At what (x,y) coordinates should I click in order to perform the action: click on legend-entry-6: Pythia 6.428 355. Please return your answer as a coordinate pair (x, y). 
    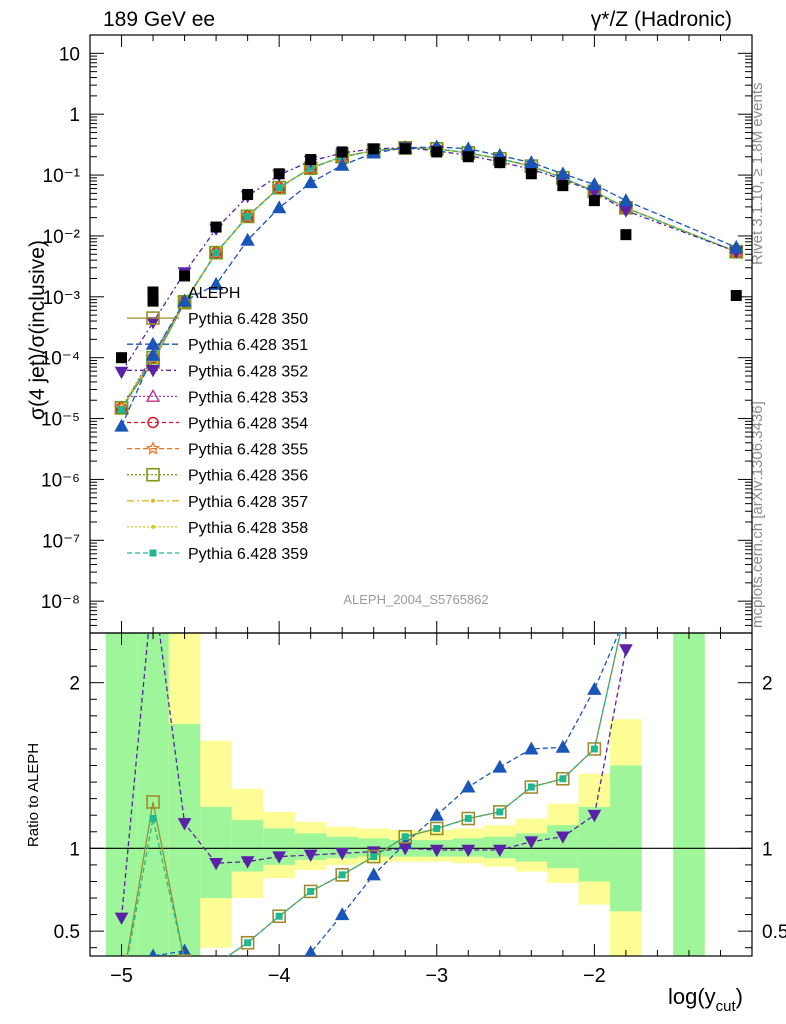
    Looking at the image, I should click on (217, 450).